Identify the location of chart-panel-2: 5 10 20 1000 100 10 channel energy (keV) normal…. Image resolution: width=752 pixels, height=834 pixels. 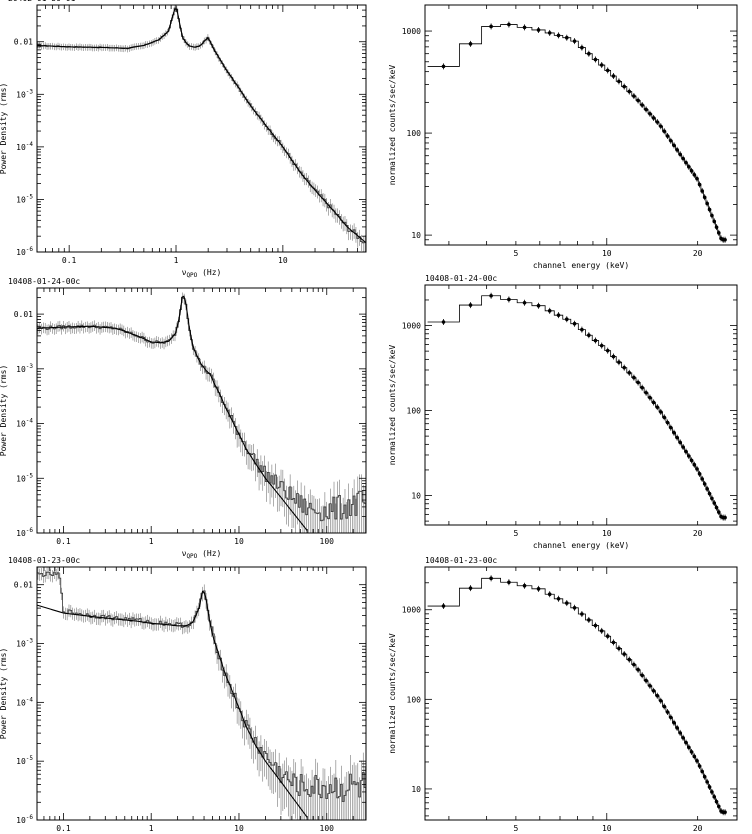
(563, 137).